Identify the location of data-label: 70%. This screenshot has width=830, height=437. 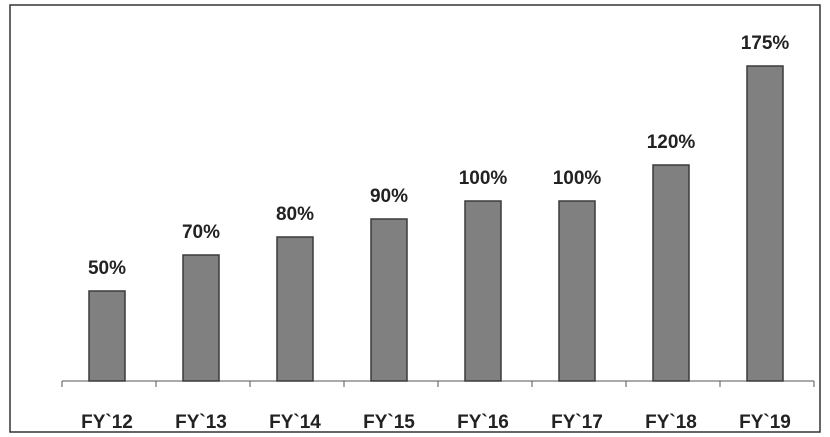
(201, 232).